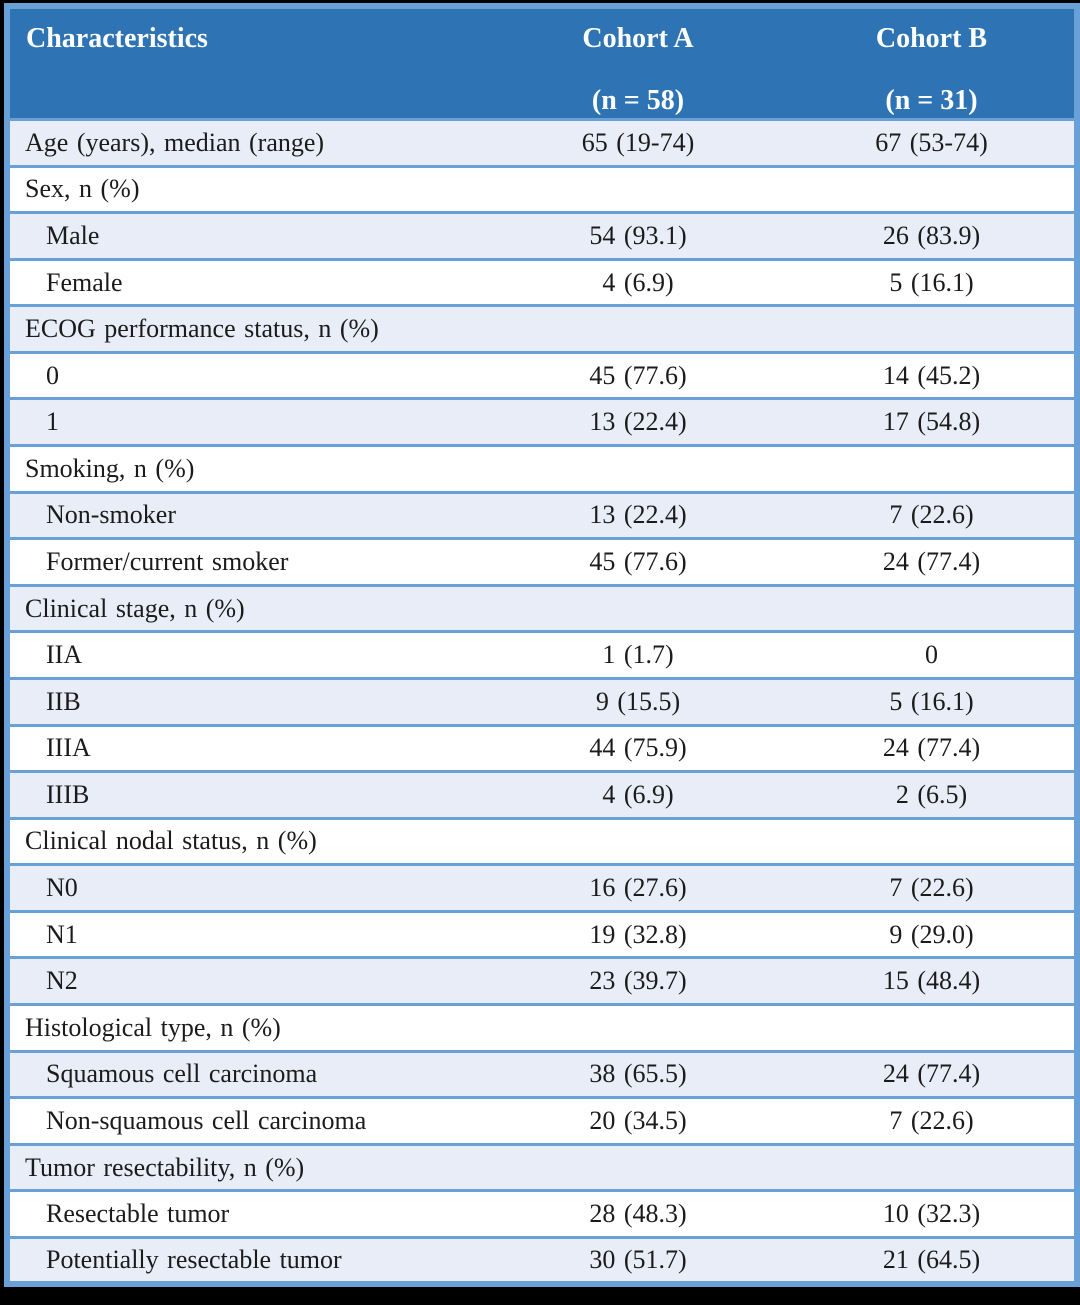 This screenshot has width=1080, height=1305. What do you see at coordinates (638, 1073) in the screenshot?
I see `cohort-a-value: 38 (65.5)` at bounding box center [638, 1073].